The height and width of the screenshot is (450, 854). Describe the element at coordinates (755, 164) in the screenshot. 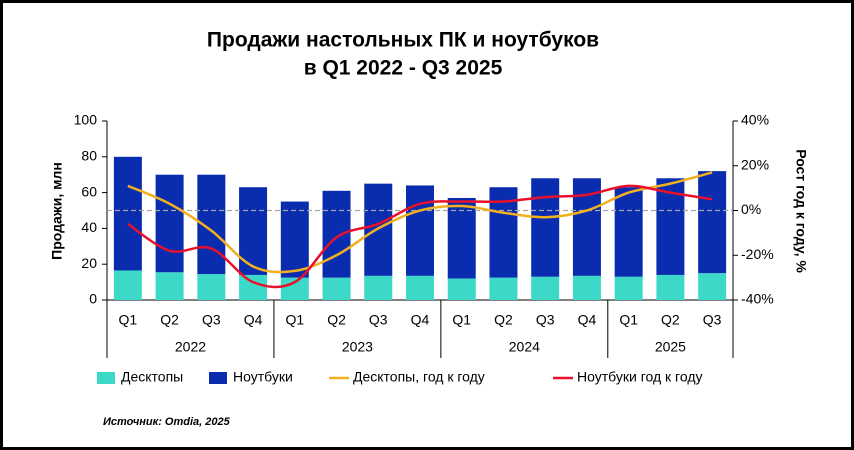

I see `y2-tick-label: 20%` at that location.